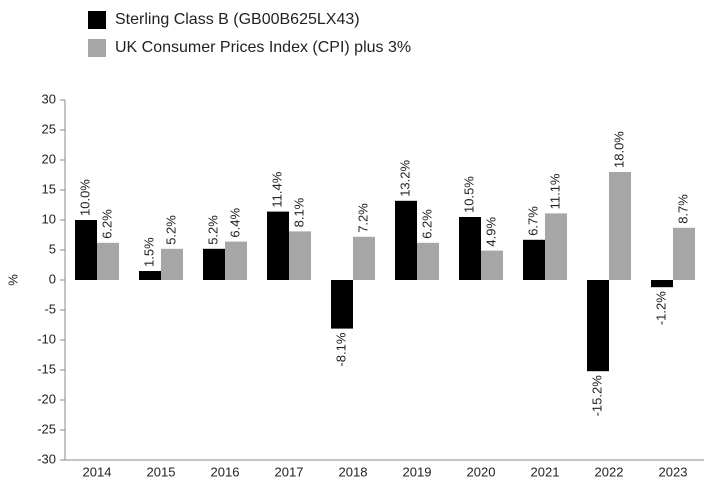 The width and height of the screenshot is (704, 479). I want to click on x-tick-label: 2014, so click(97, 471).